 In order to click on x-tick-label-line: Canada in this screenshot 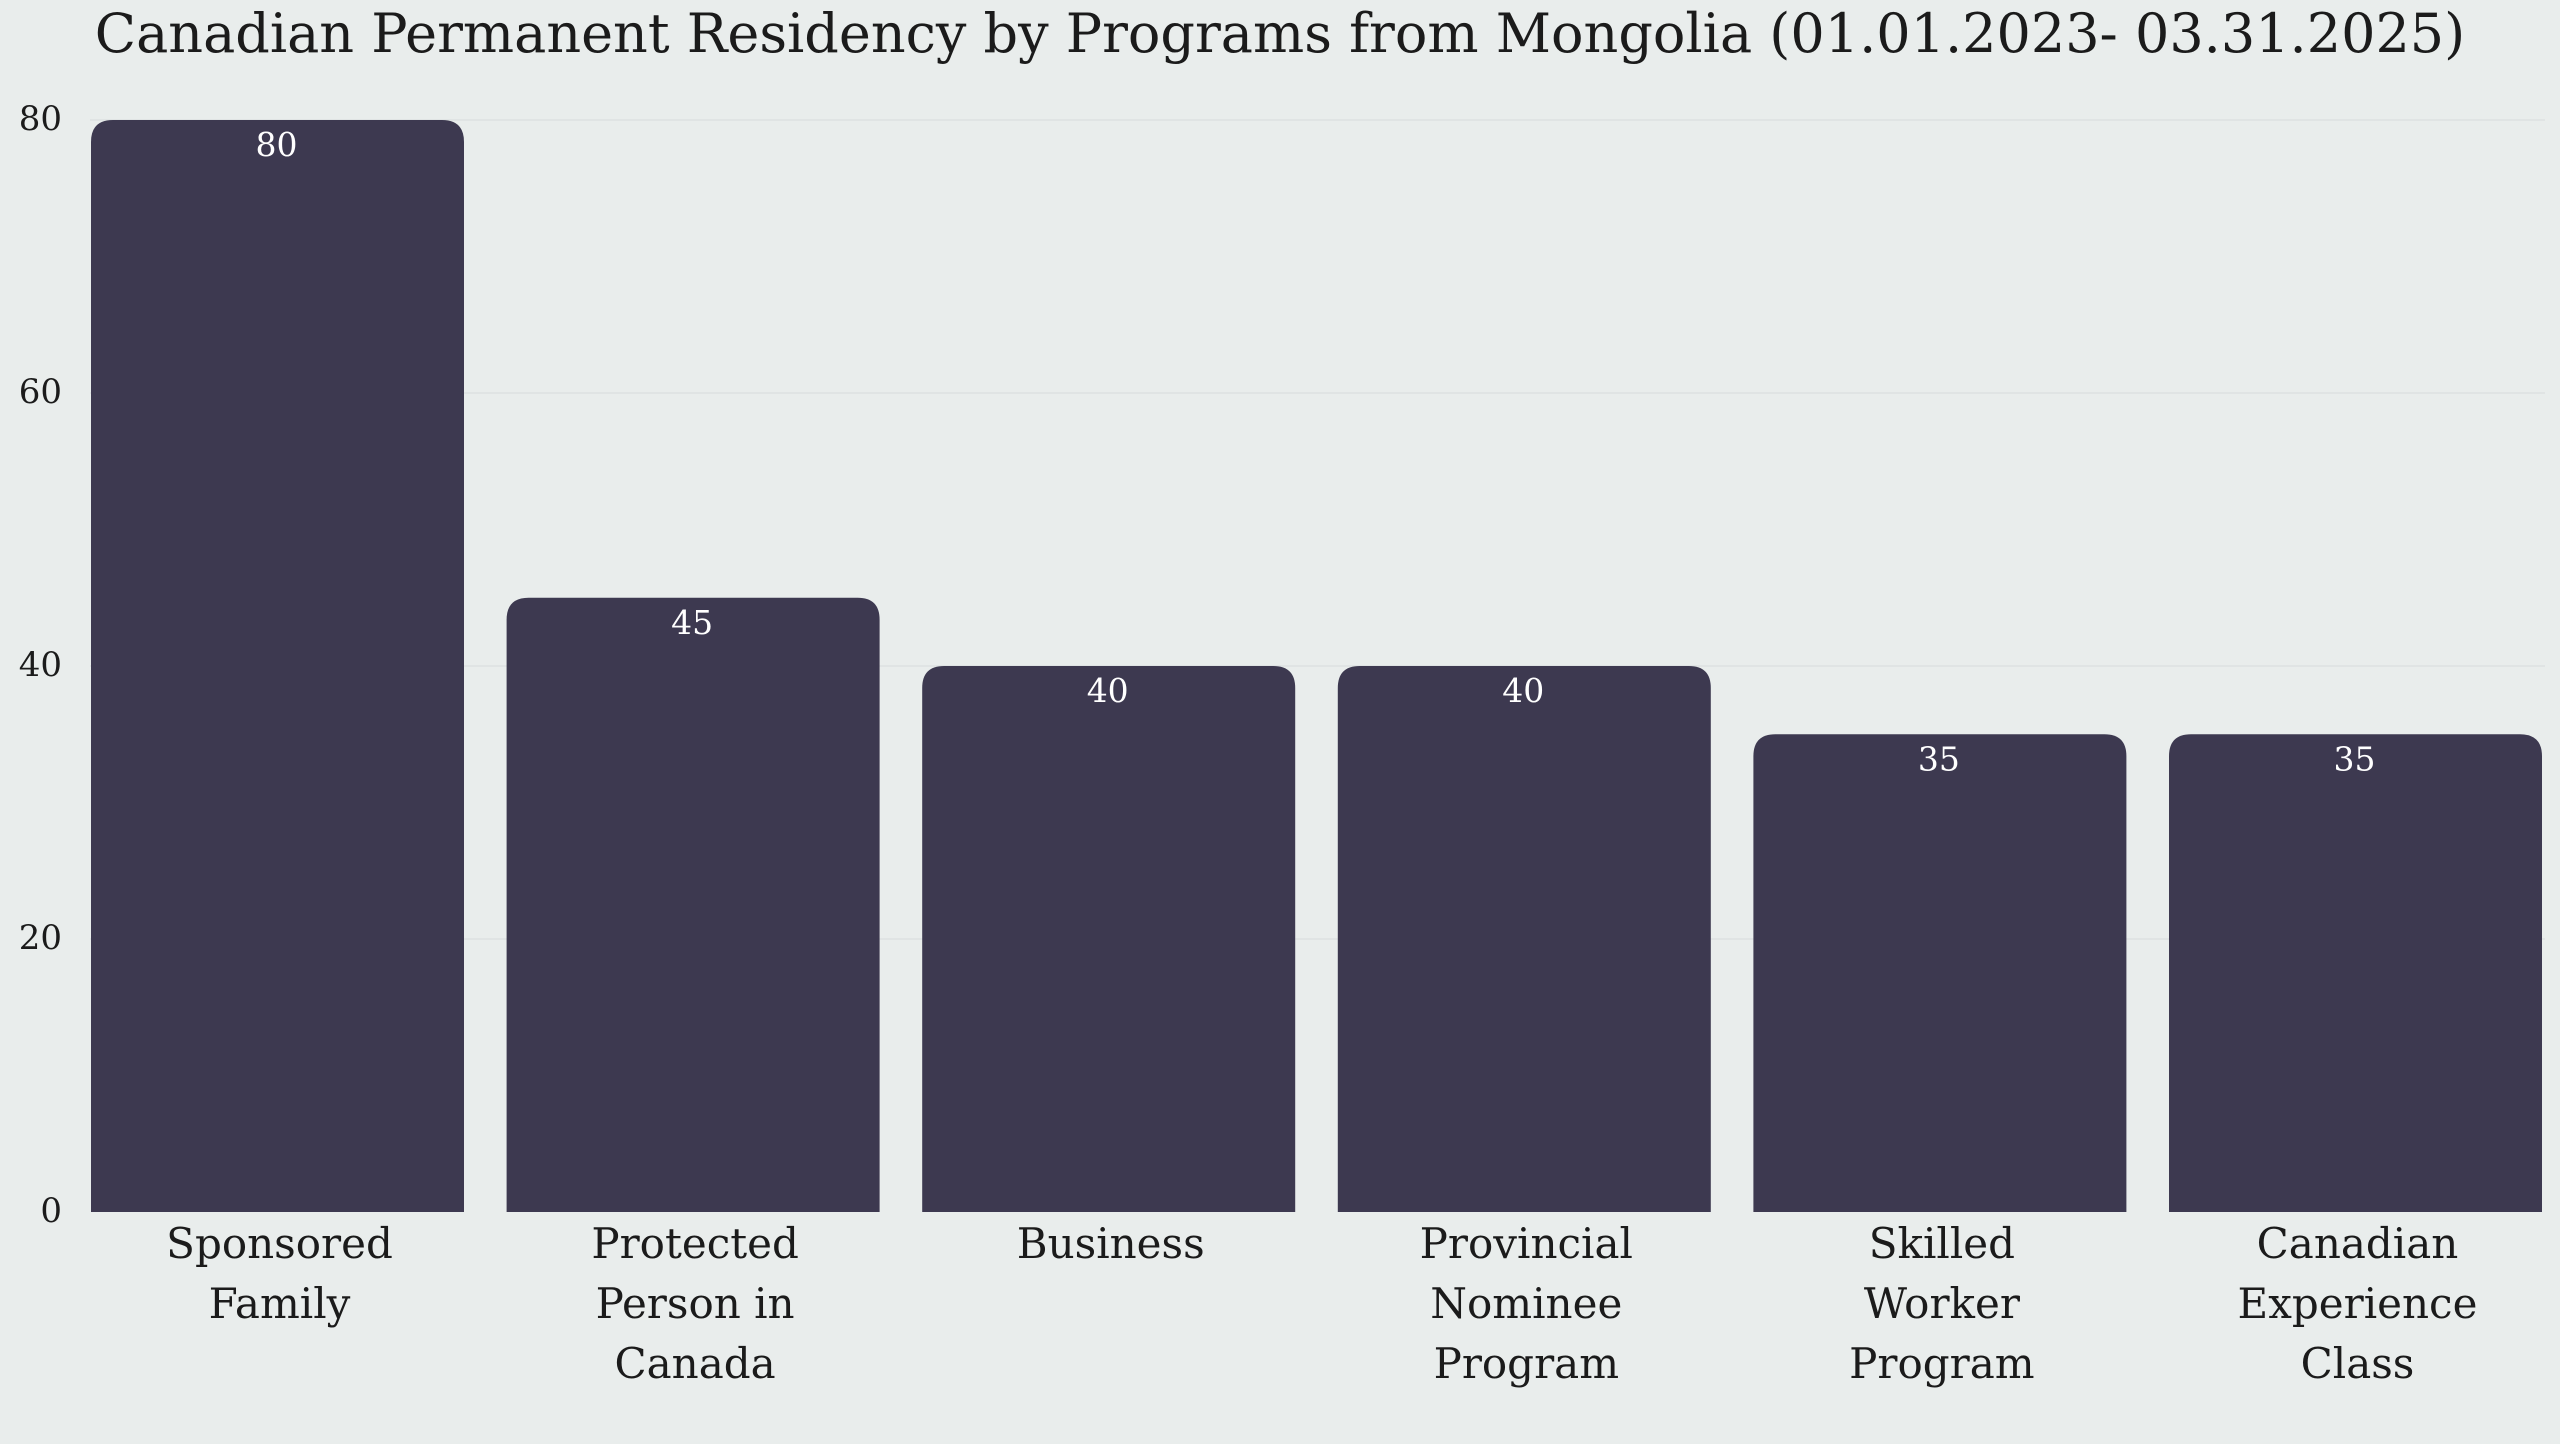, I will do `click(694, 1363)`.